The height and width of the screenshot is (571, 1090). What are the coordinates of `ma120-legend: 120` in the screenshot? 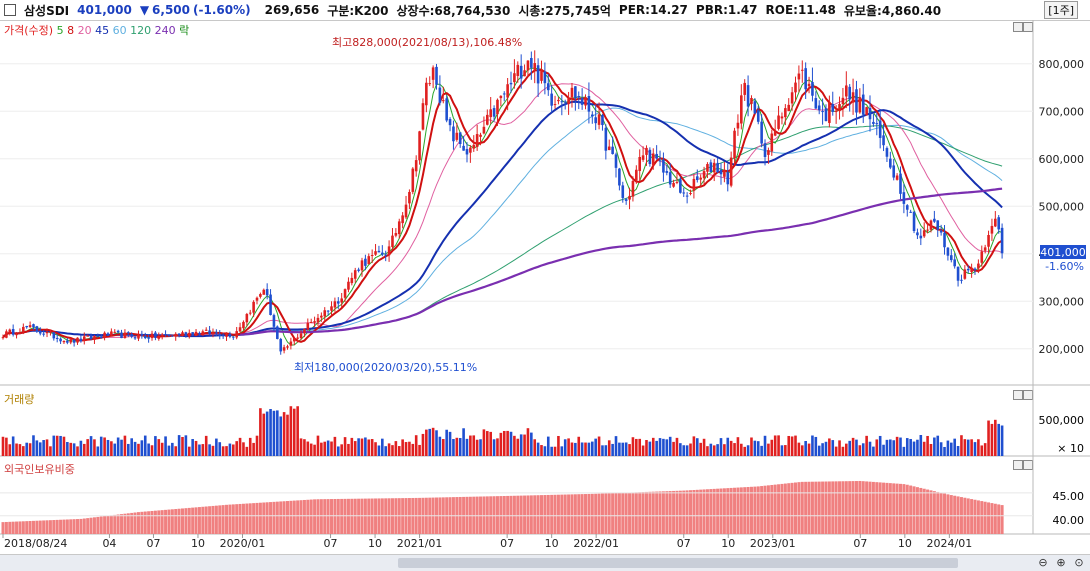 It's located at (141, 30).